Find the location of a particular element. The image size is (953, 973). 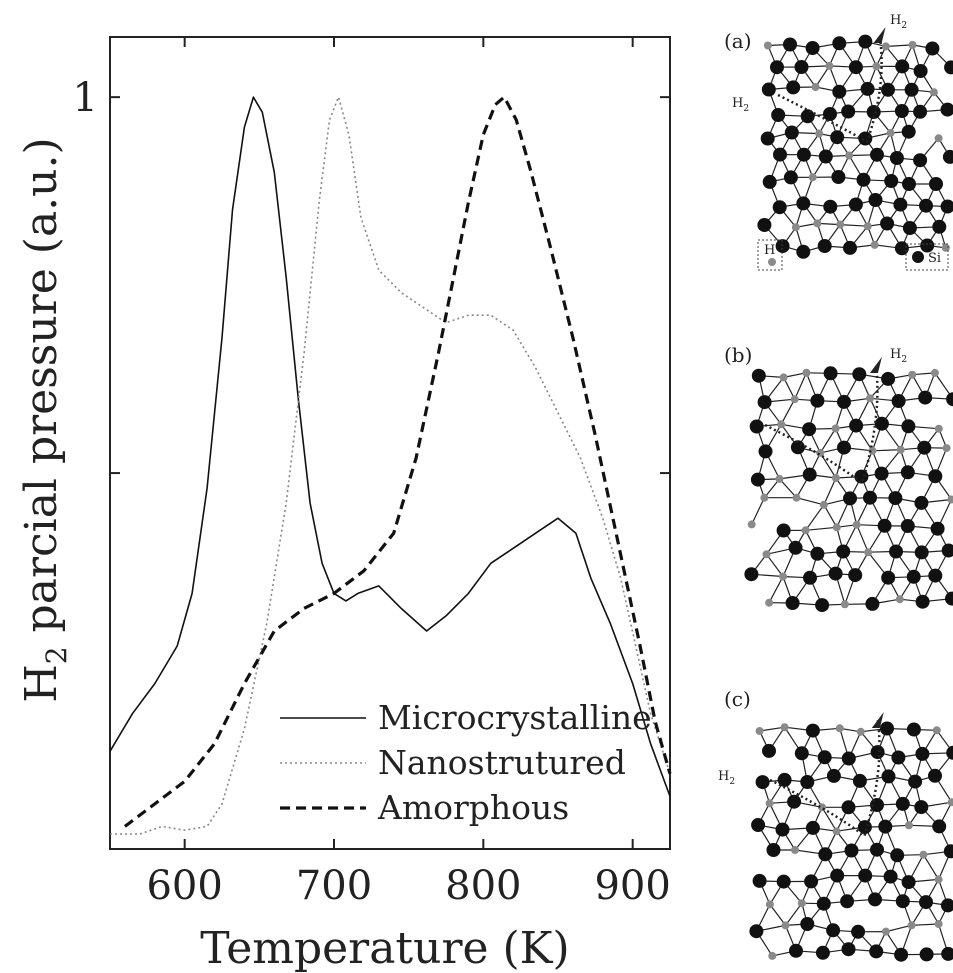

h2-arrow-icon is located at coordinates (877, 720).